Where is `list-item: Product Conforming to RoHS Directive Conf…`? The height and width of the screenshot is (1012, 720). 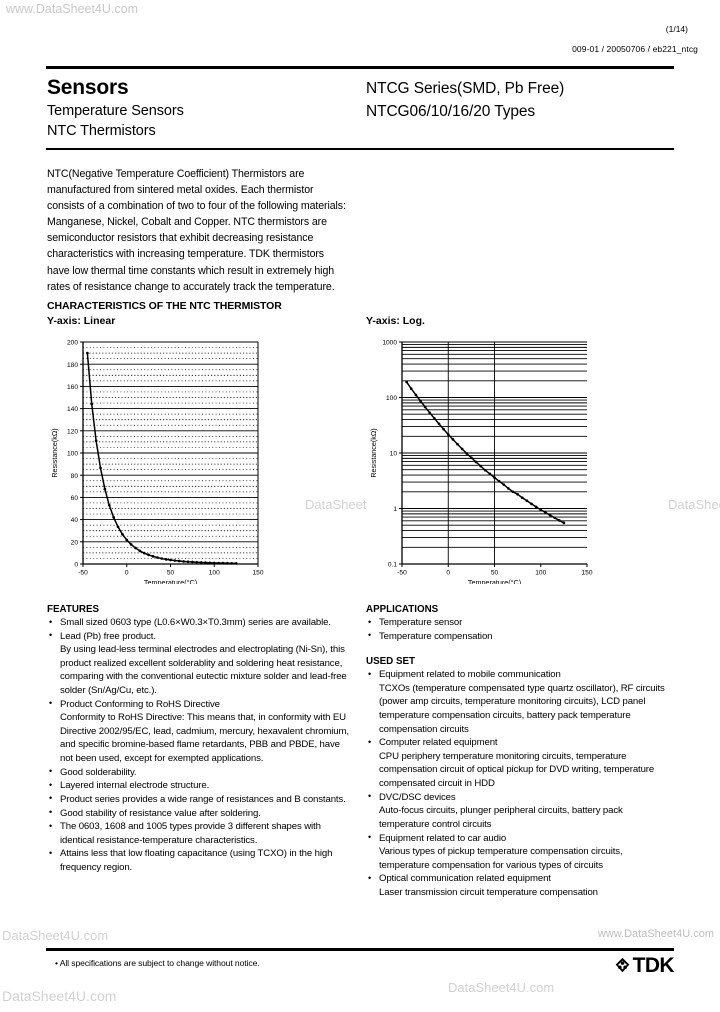
list-item: Product Conforming to RoHS Directive Conf… is located at coordinates (199, 731).